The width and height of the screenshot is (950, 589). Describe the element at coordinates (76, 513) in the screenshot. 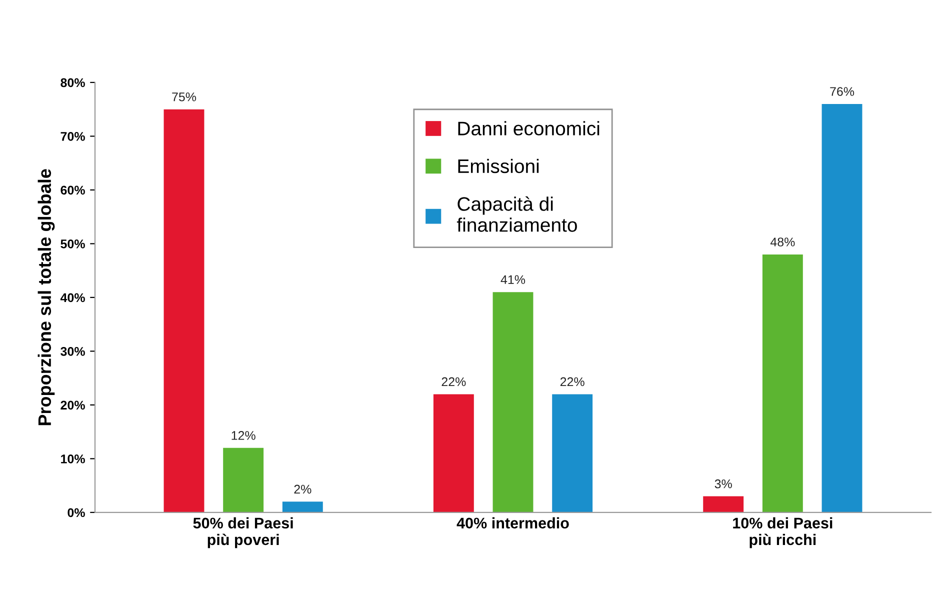

I see `y-tick-label: 0%` at that location.